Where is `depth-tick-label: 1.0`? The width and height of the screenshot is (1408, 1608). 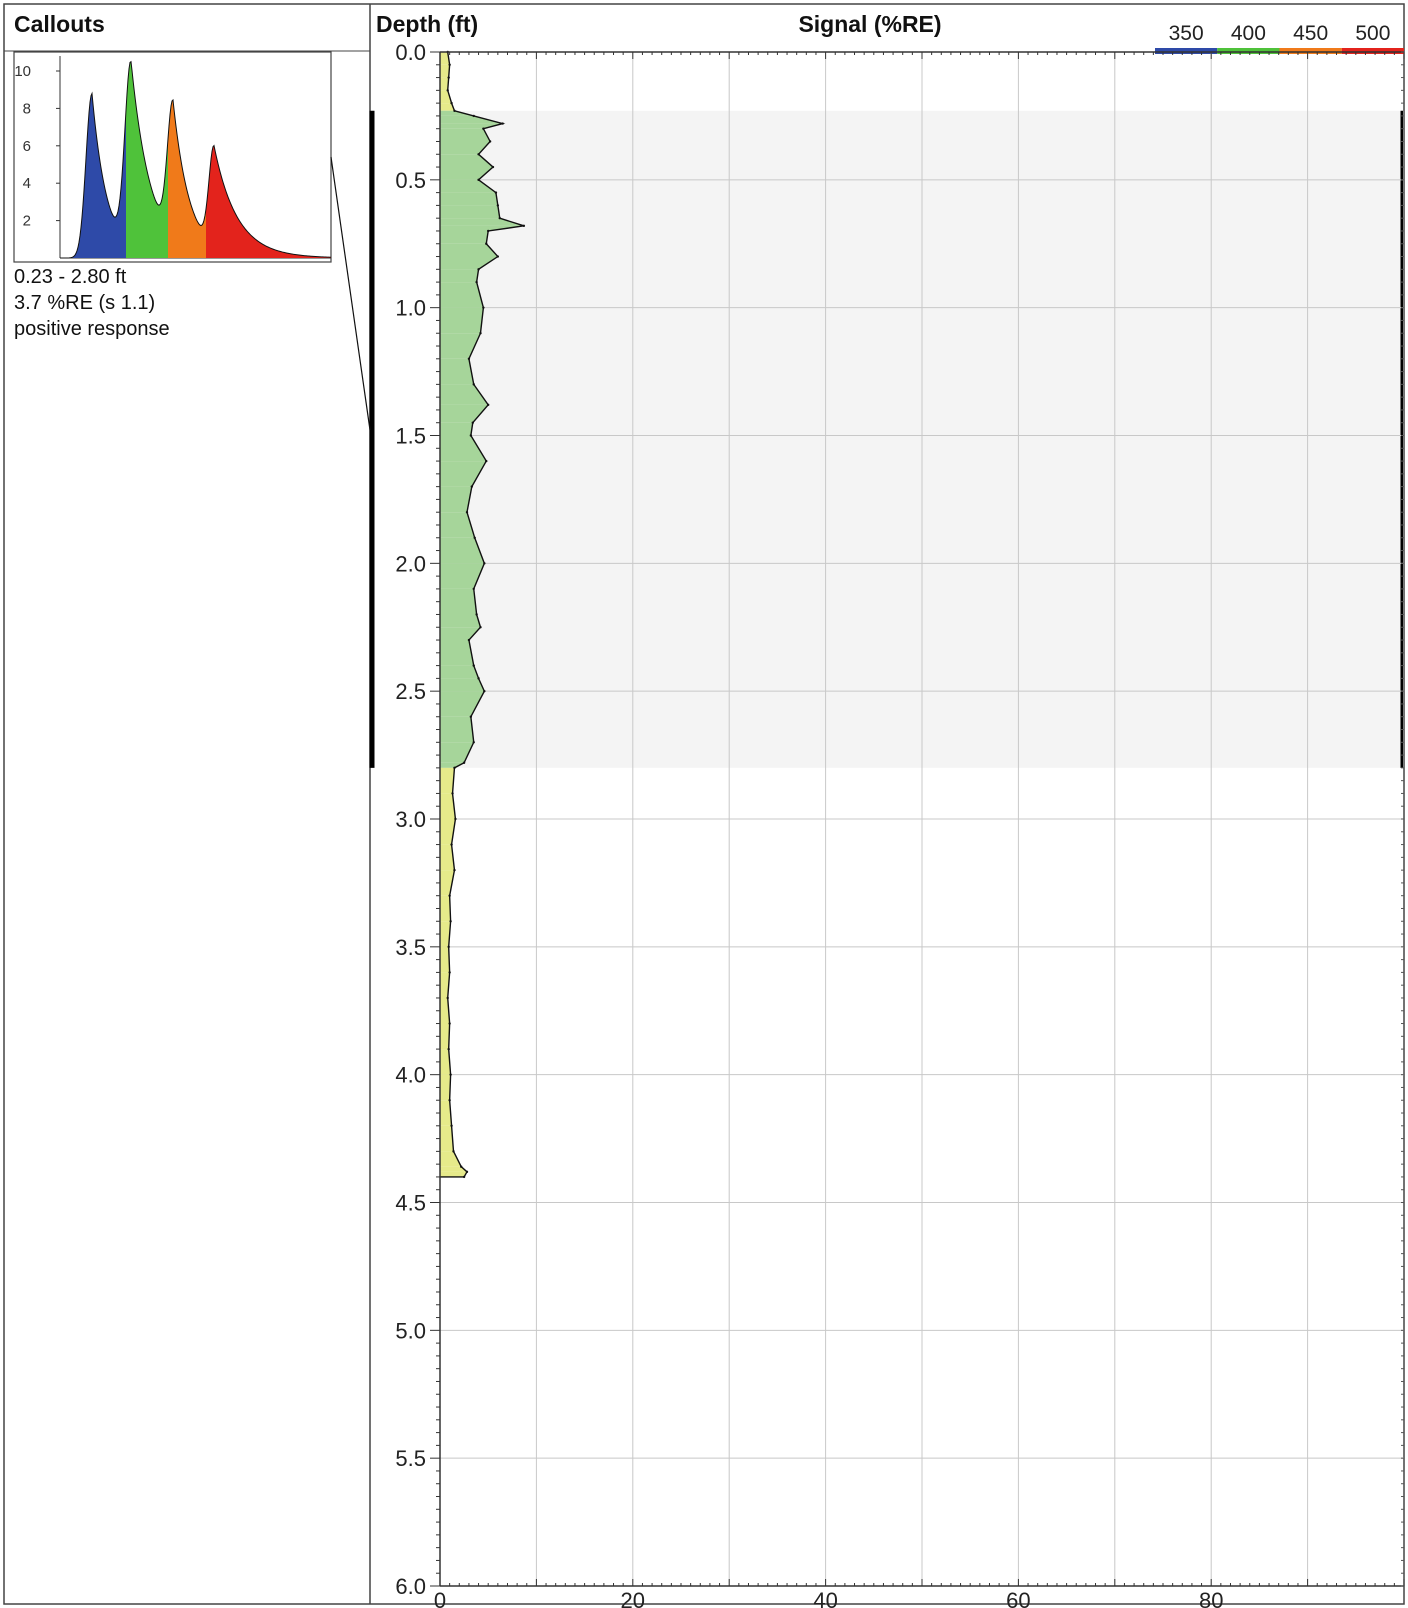
depth-tick-label: 1.0 is located at coordinates (410, 308).